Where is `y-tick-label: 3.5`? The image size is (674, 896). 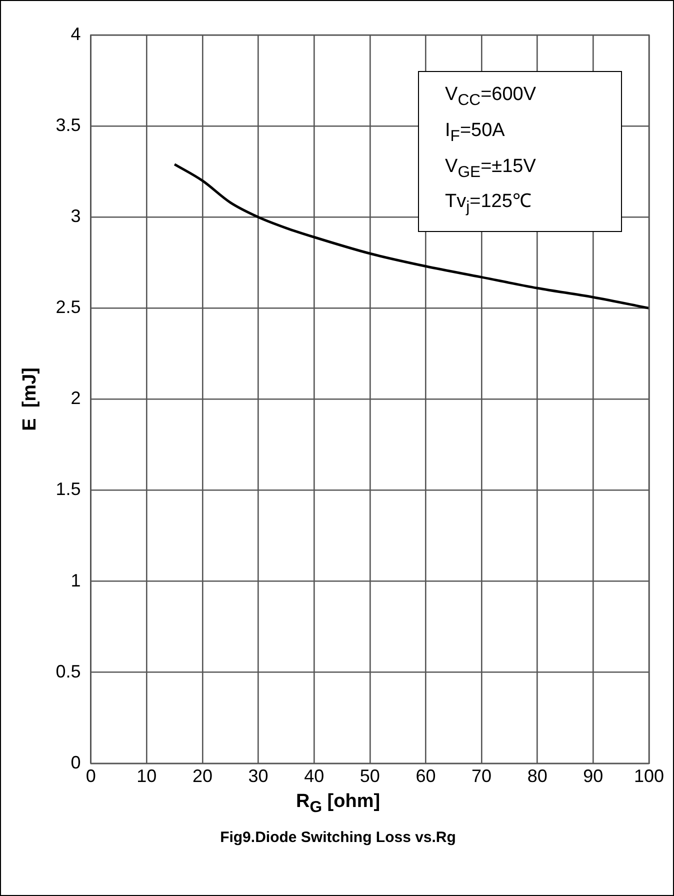
y-tick-label: 3.5 is located at coordinates (68, 125).